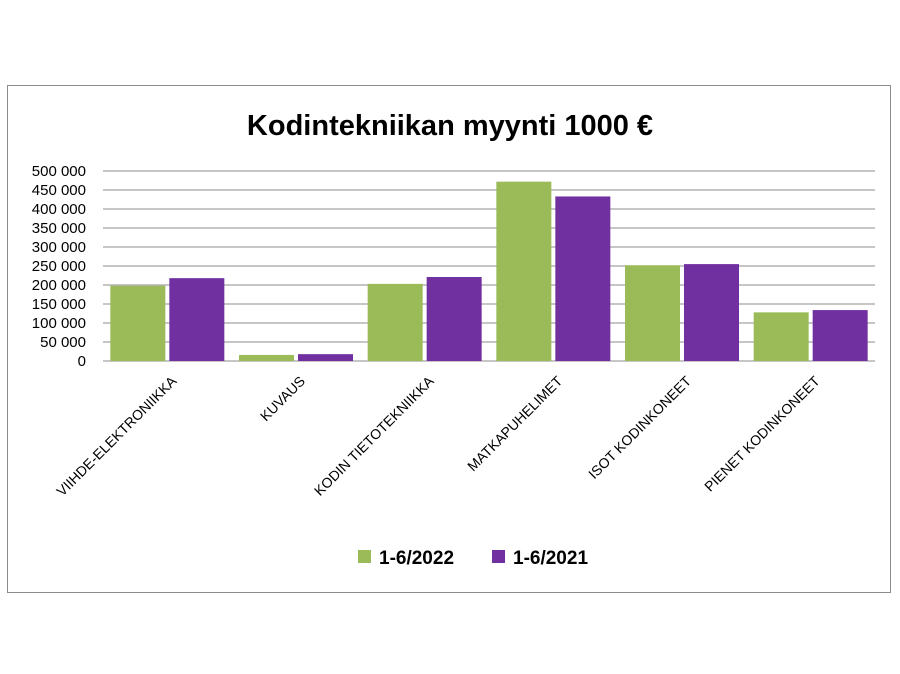 The width and height of the screenshot is (900, 674). What do you see at coordinates (82, 361) in the screenshot?
I see `y-tick-label: 0` at bounding box center [82, 361].